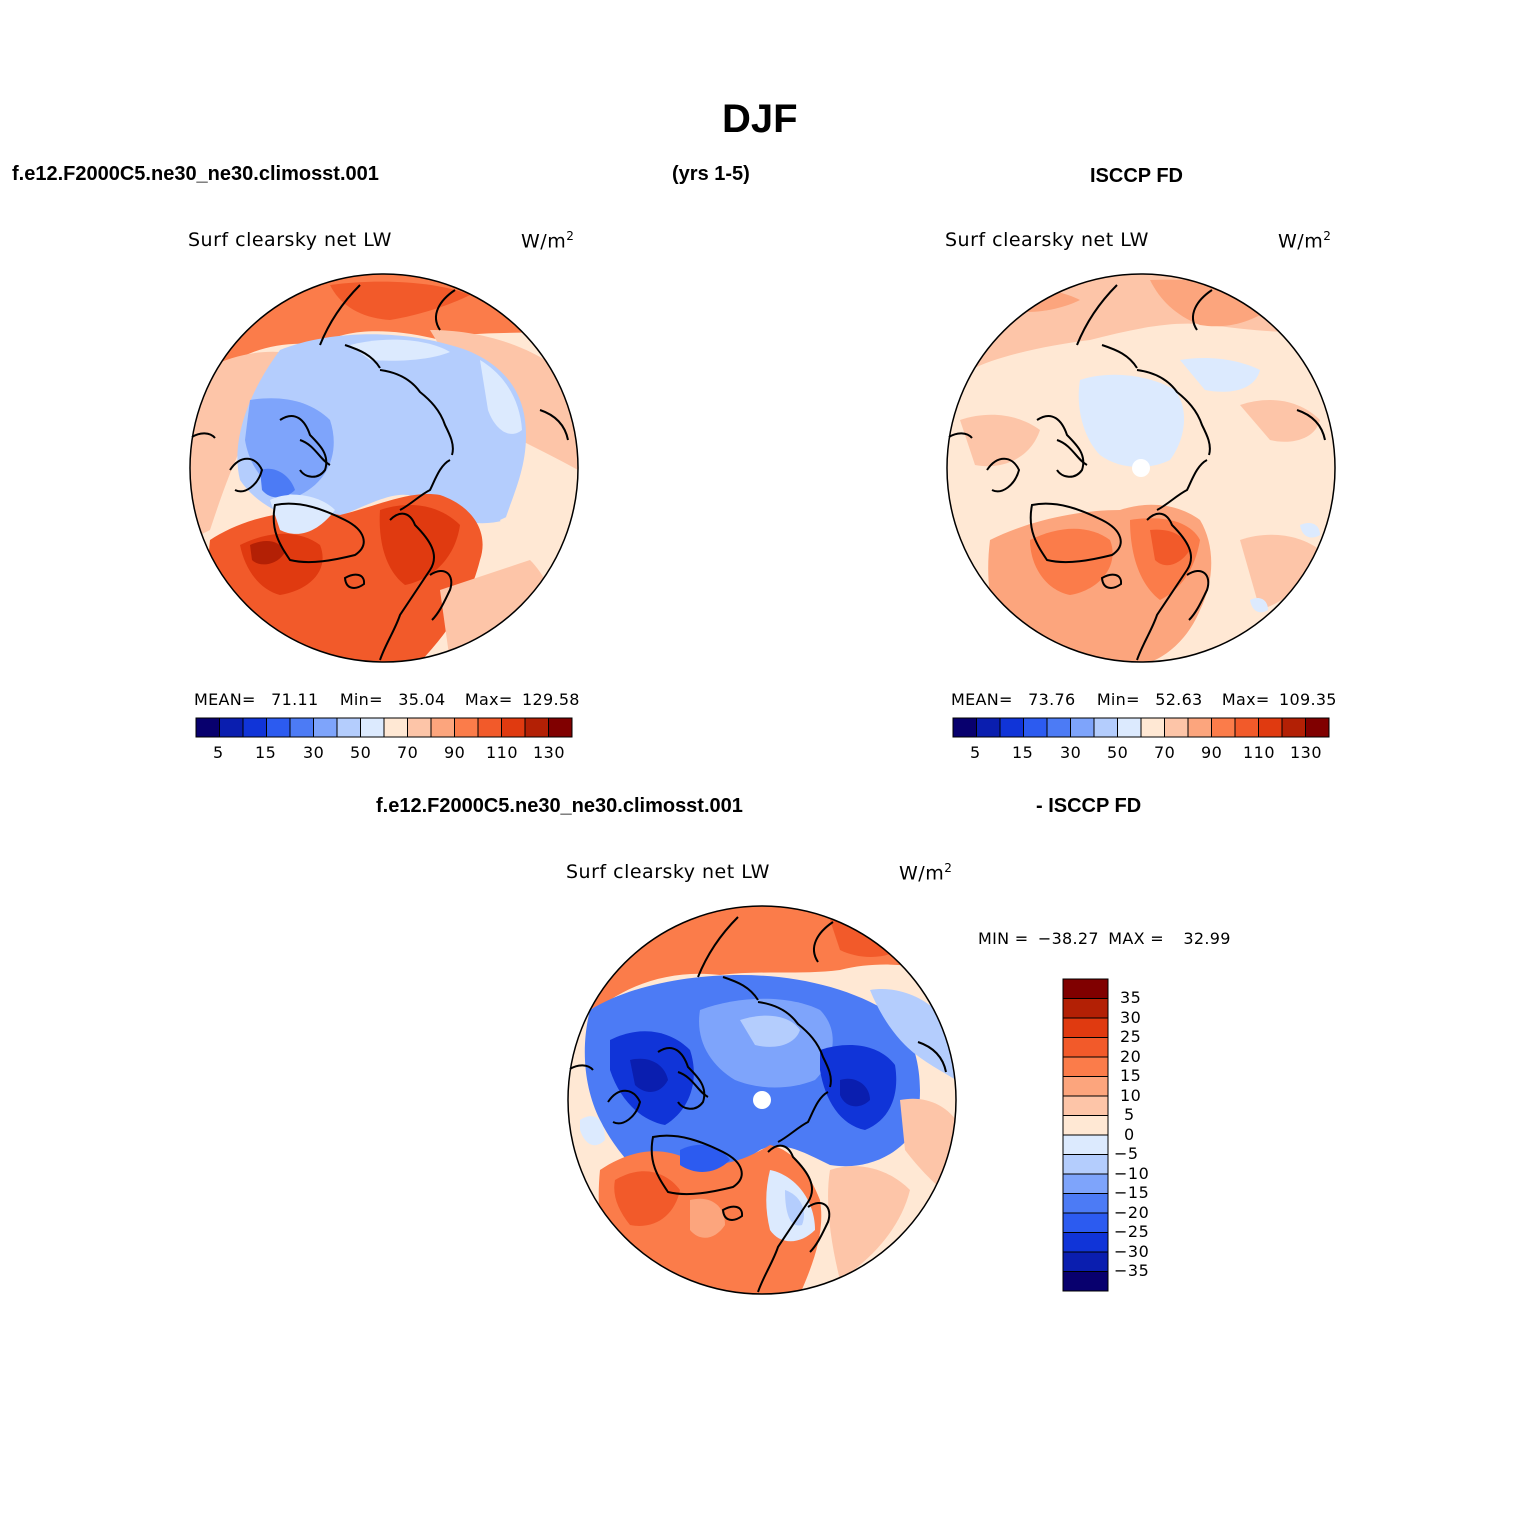  What do you see at coordinates (1245, 699) in the screenshot?
I see `panel2-max-label: Max=` at bounding box center [1245, 699].